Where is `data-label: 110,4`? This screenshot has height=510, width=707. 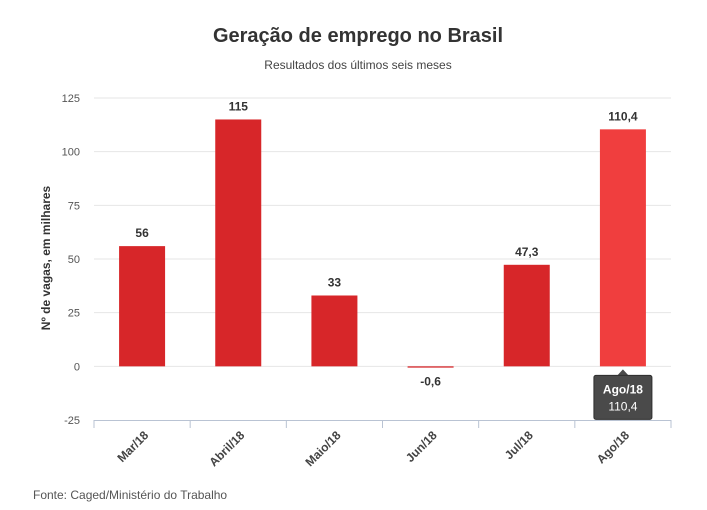 data-label: 110,4 is located at coordinates (623, 116).